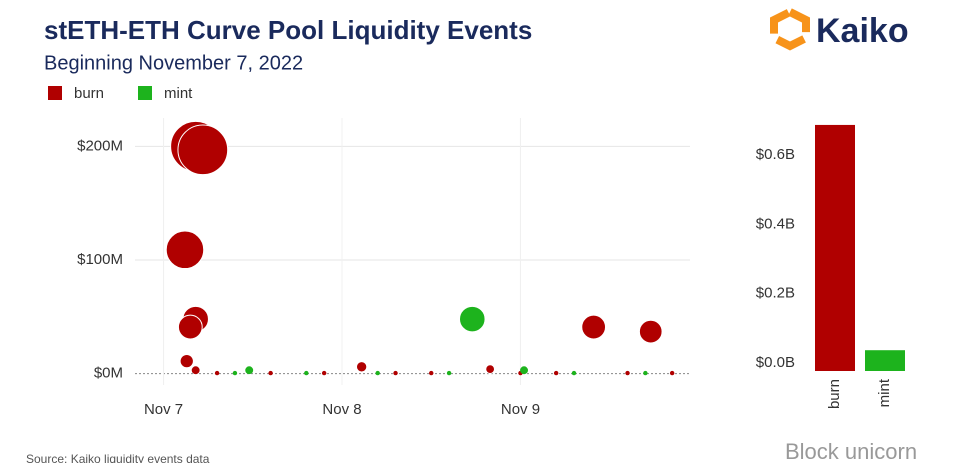  Describe the element at coordinates (288, 30) in the screenshot. I see `chart-title: stETH-ETH Curve Pool Liquidity Events` at that location.